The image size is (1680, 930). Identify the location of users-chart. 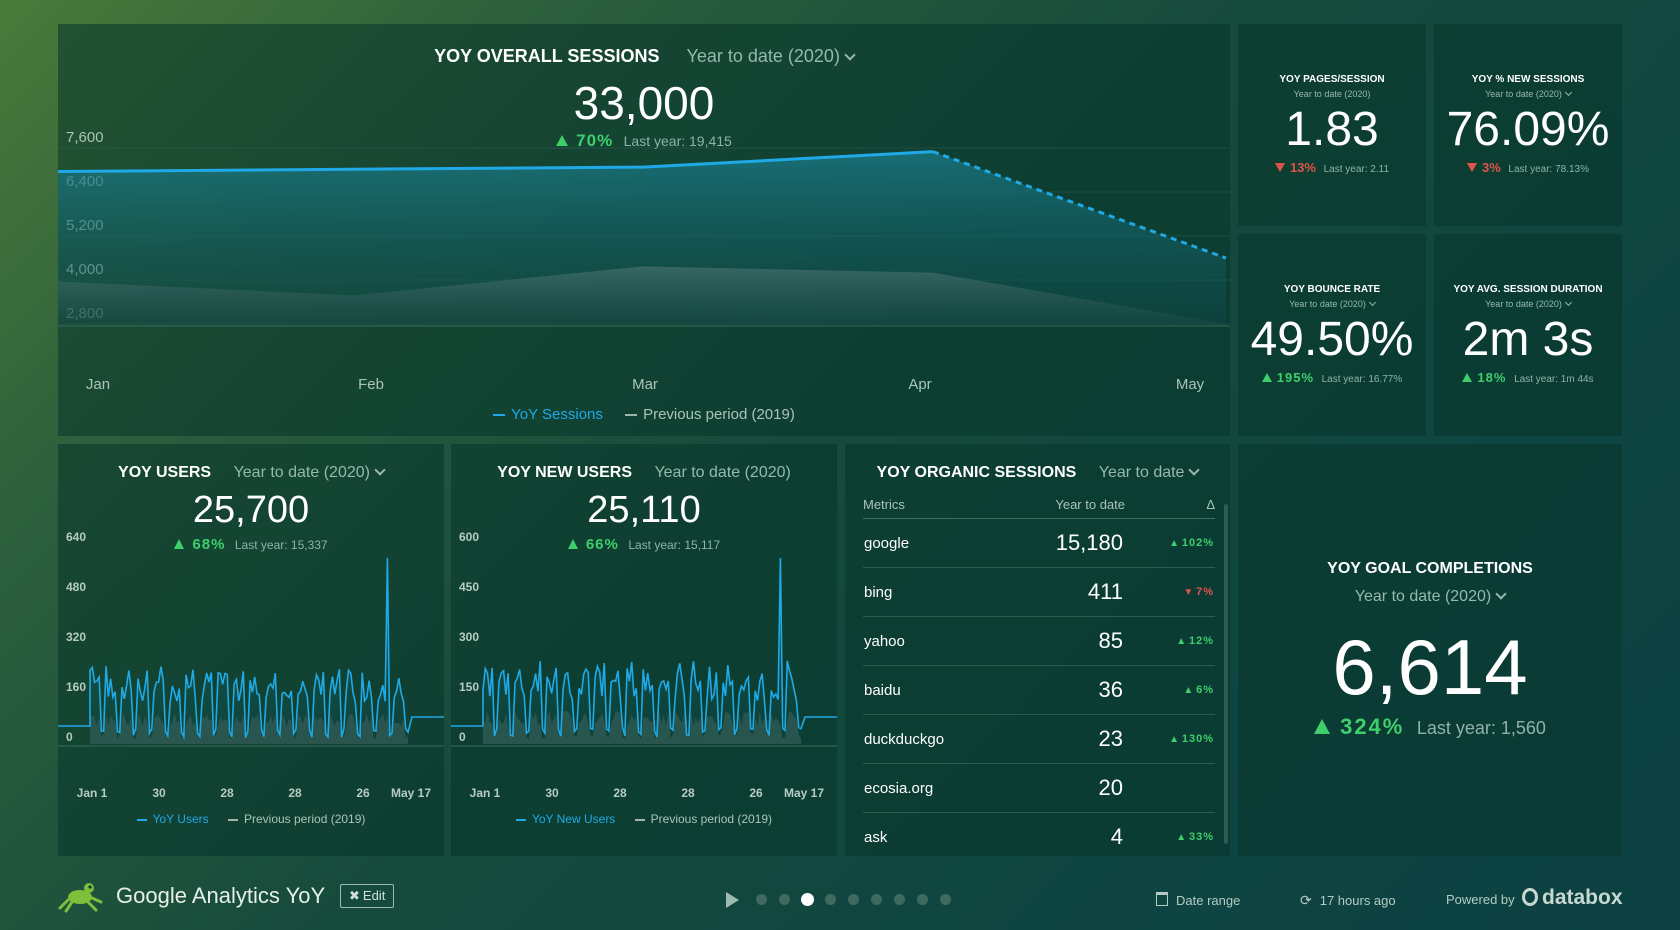
(251, 652).